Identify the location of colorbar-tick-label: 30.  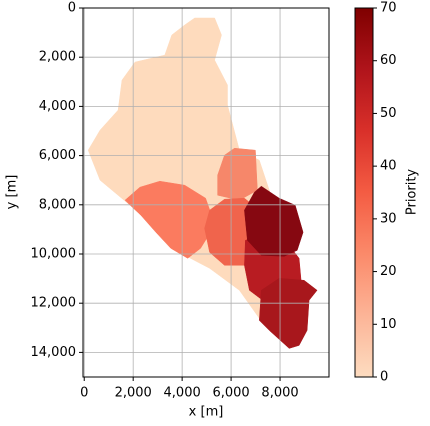
(388, 218).